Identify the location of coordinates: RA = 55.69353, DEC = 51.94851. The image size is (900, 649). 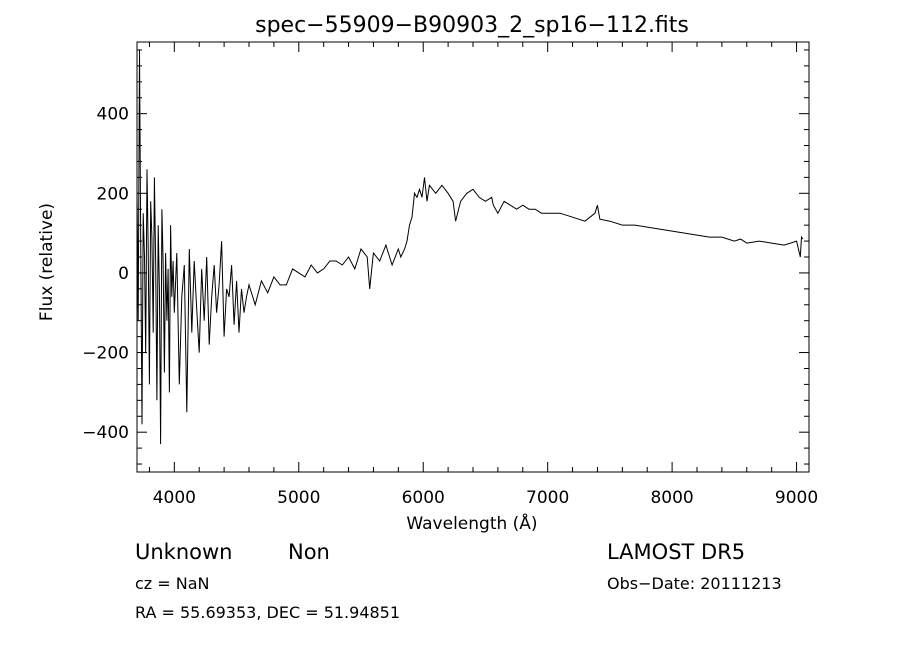
(268, 612).